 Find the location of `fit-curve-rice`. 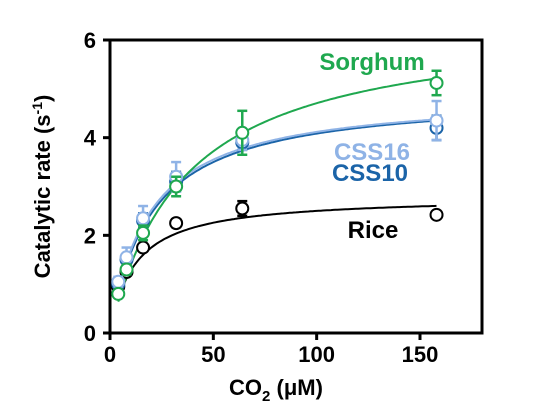

fit-curve-rice is located at coordinates (277, 252).